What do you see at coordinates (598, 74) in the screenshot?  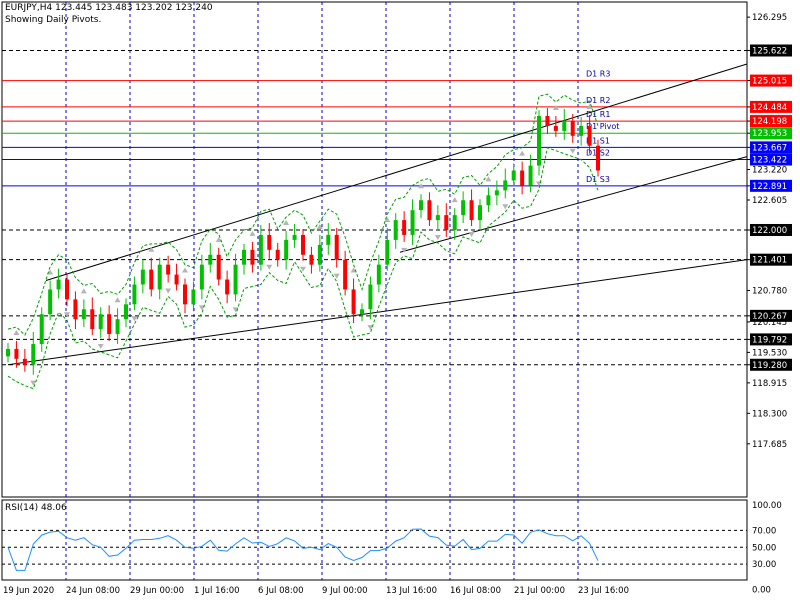 I see `pivot-label: D1 R3` at bounding box center [598, 74].